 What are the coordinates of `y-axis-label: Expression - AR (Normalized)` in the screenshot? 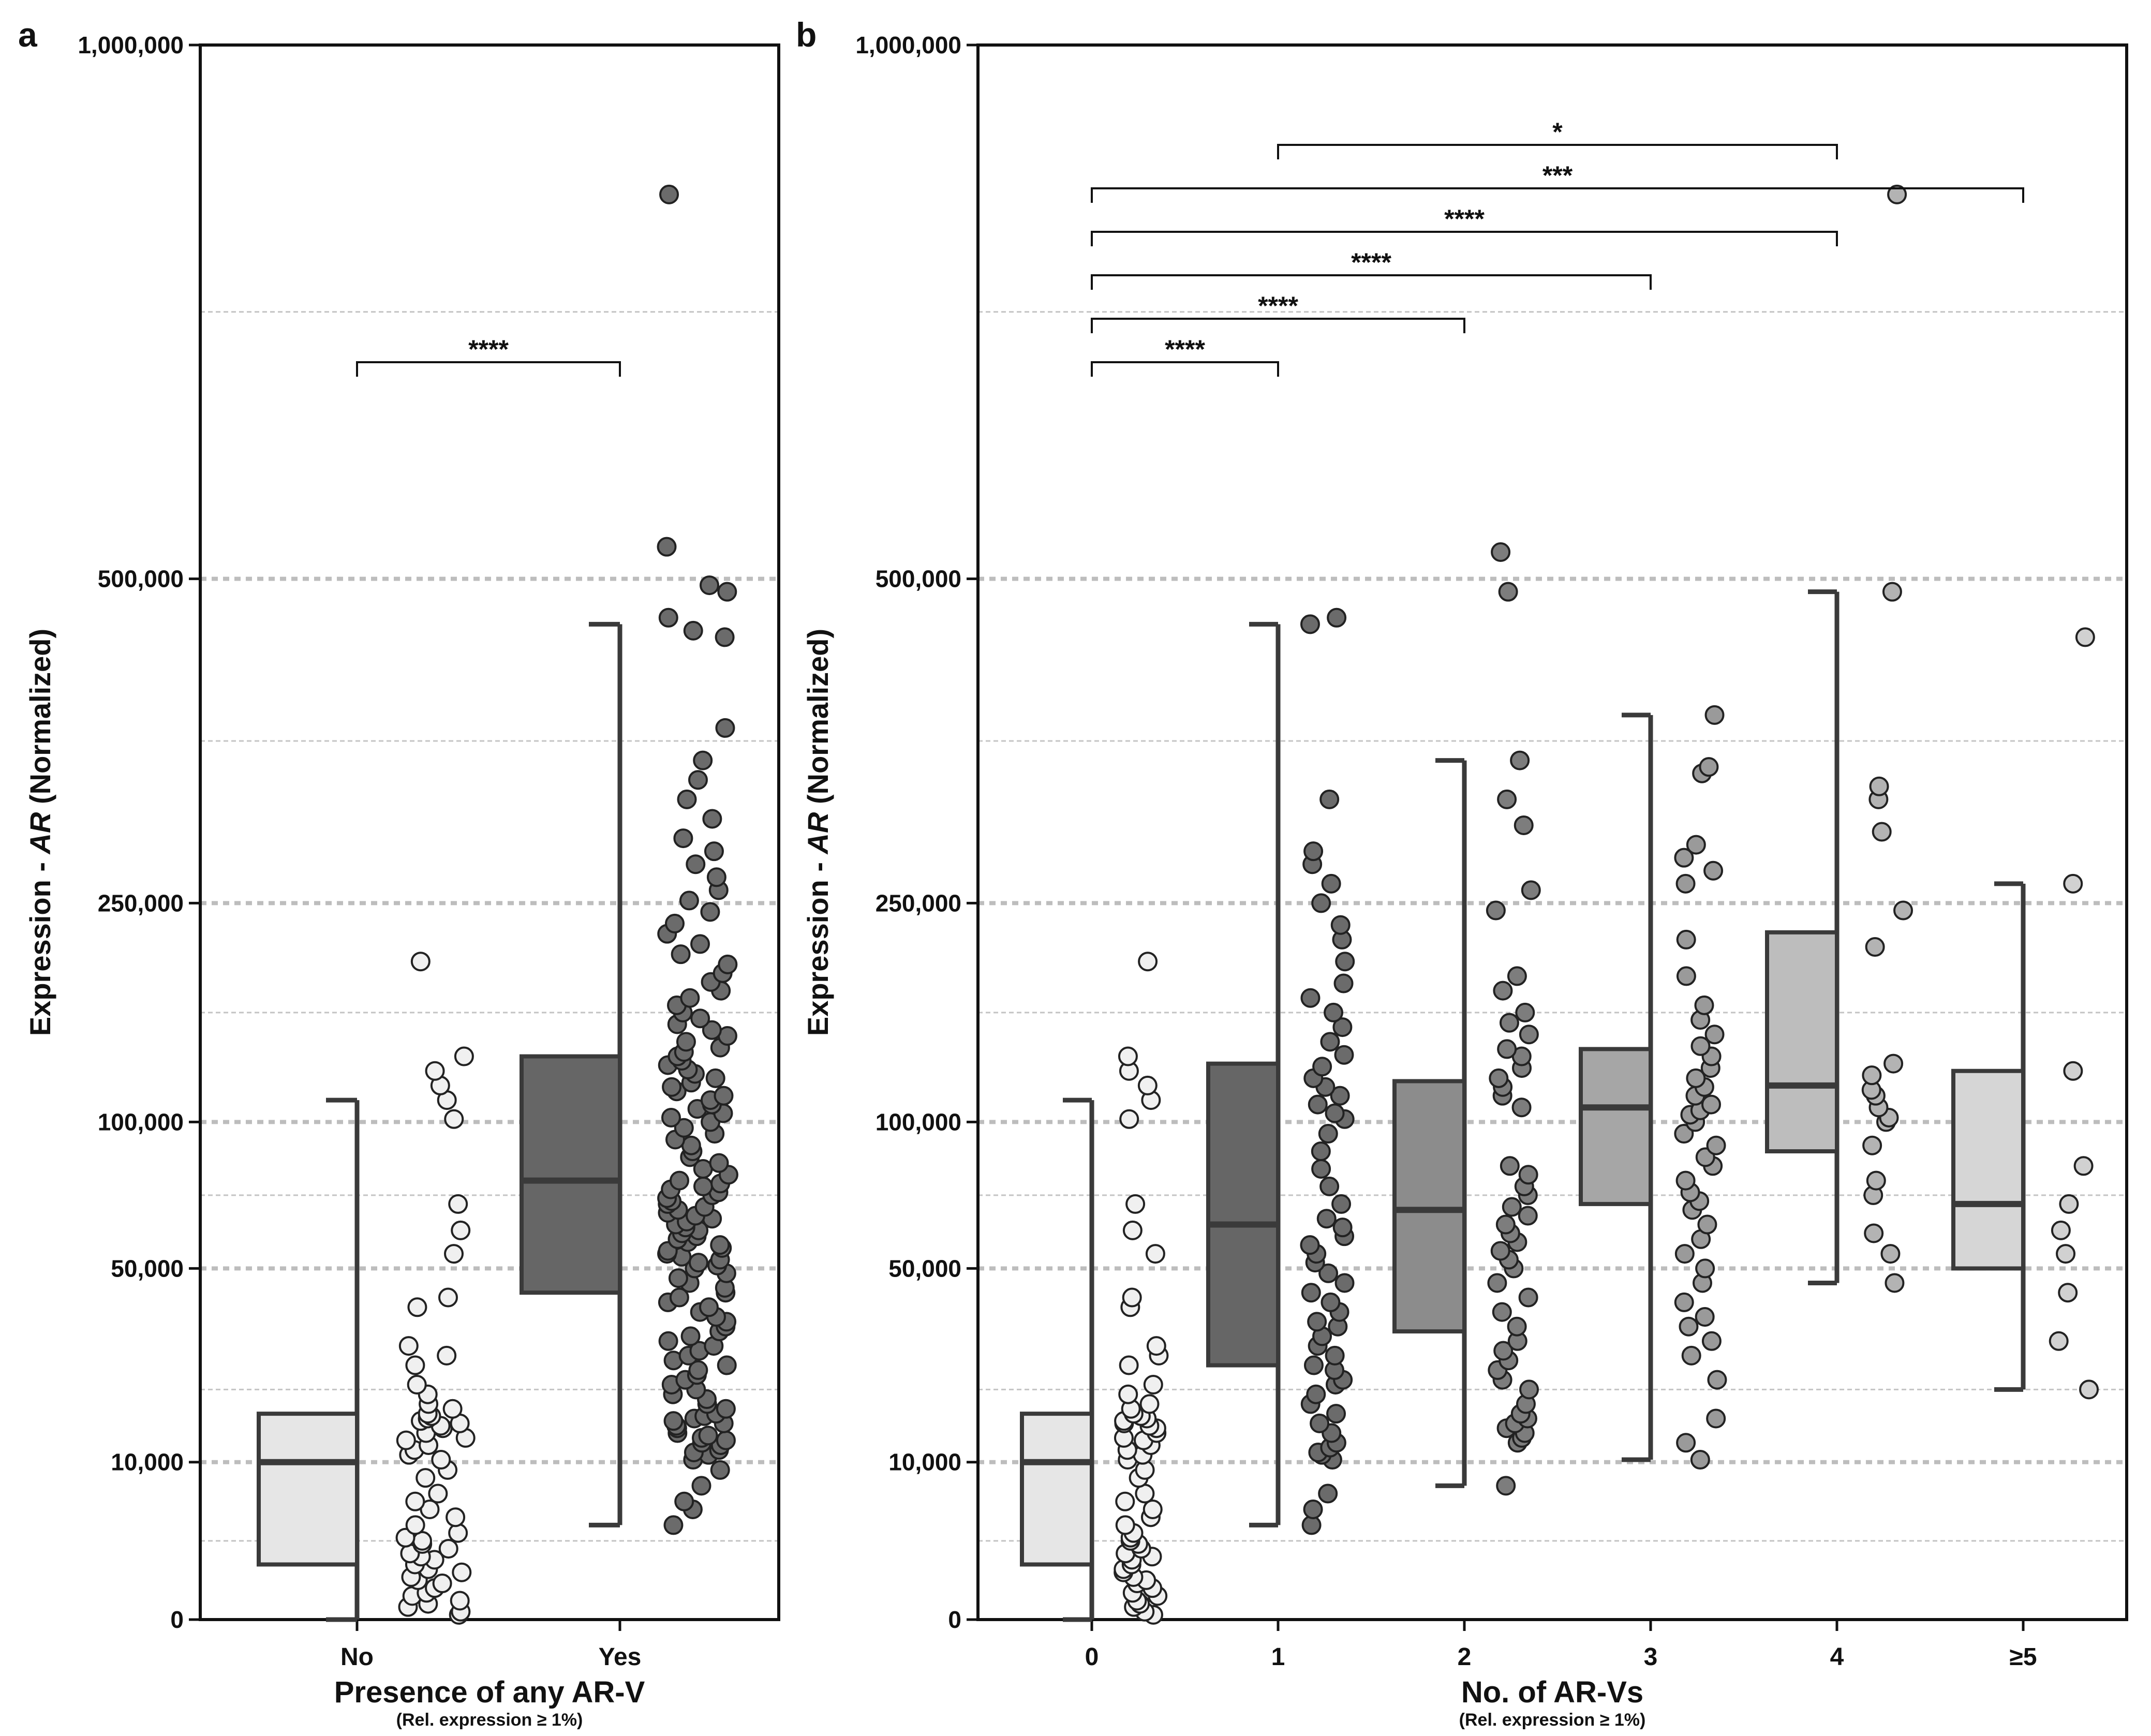 It's located at (818, 832).